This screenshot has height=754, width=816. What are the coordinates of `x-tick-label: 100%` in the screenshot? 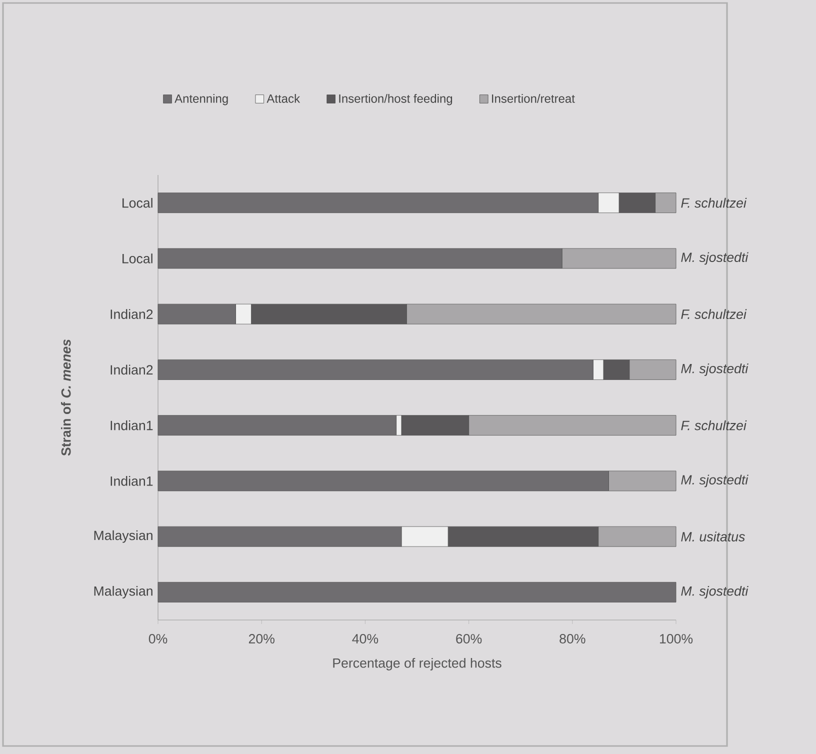 It's located at (676, 639).